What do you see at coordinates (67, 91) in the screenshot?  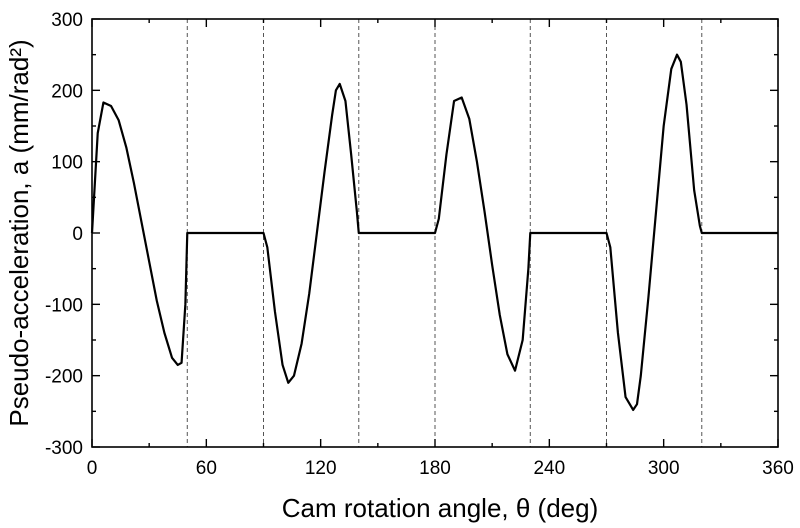 I see `y-tick-label: 200` at bounding box center [67, 91].